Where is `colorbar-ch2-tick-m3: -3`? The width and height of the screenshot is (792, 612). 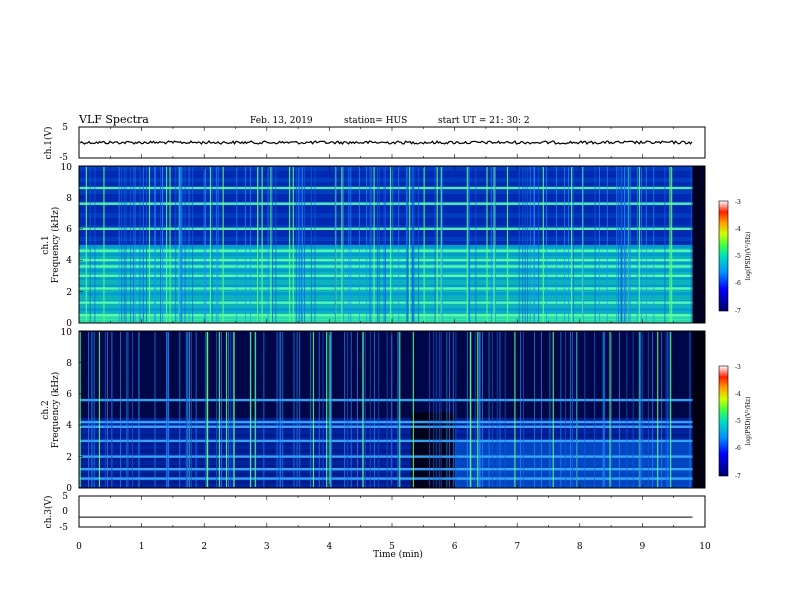 colorbar-ch2-tick-m3: -3 is located at coordinates (738, 367).